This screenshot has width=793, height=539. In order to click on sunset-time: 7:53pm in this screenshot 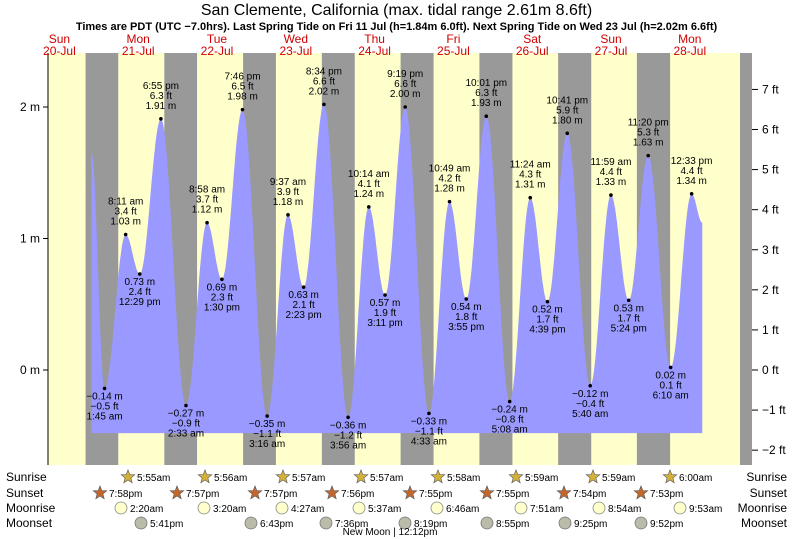, I will do `click(666, 494)`.